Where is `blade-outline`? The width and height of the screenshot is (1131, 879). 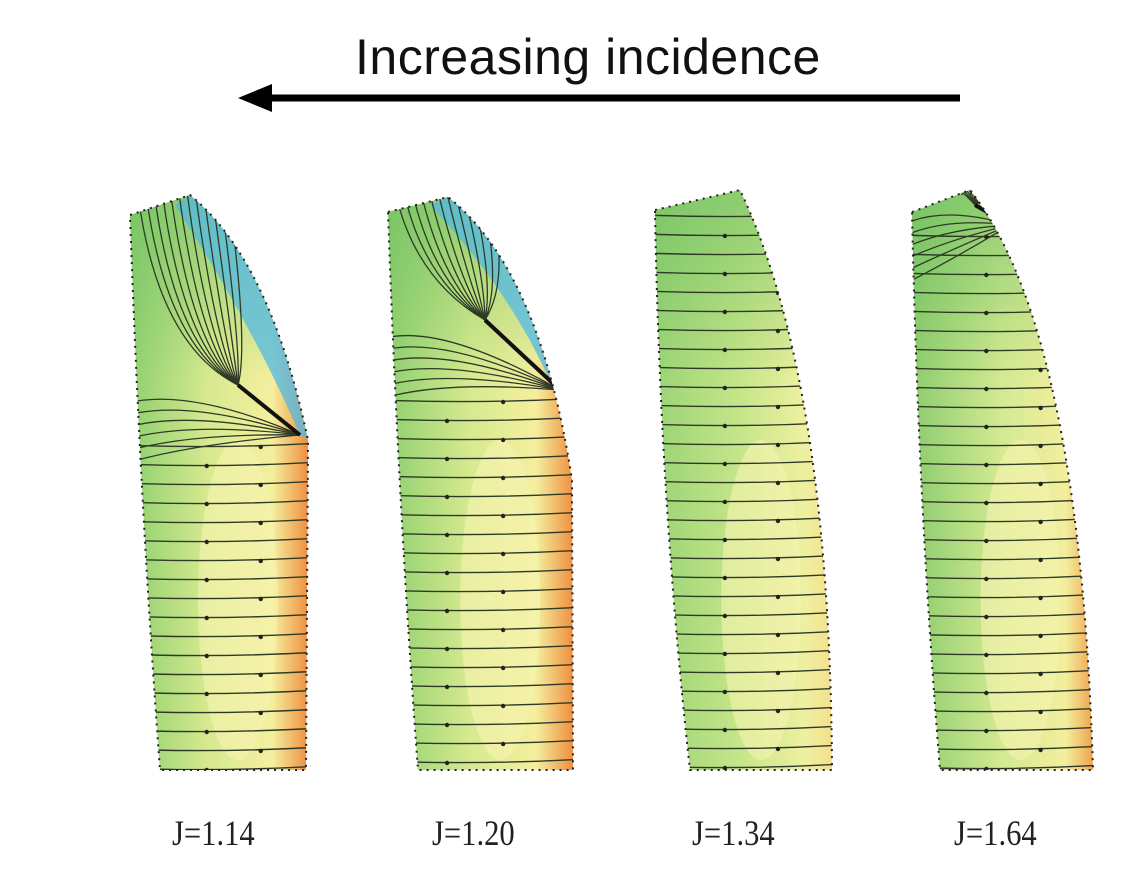
blade-outline is located at coordinates (480, 483).